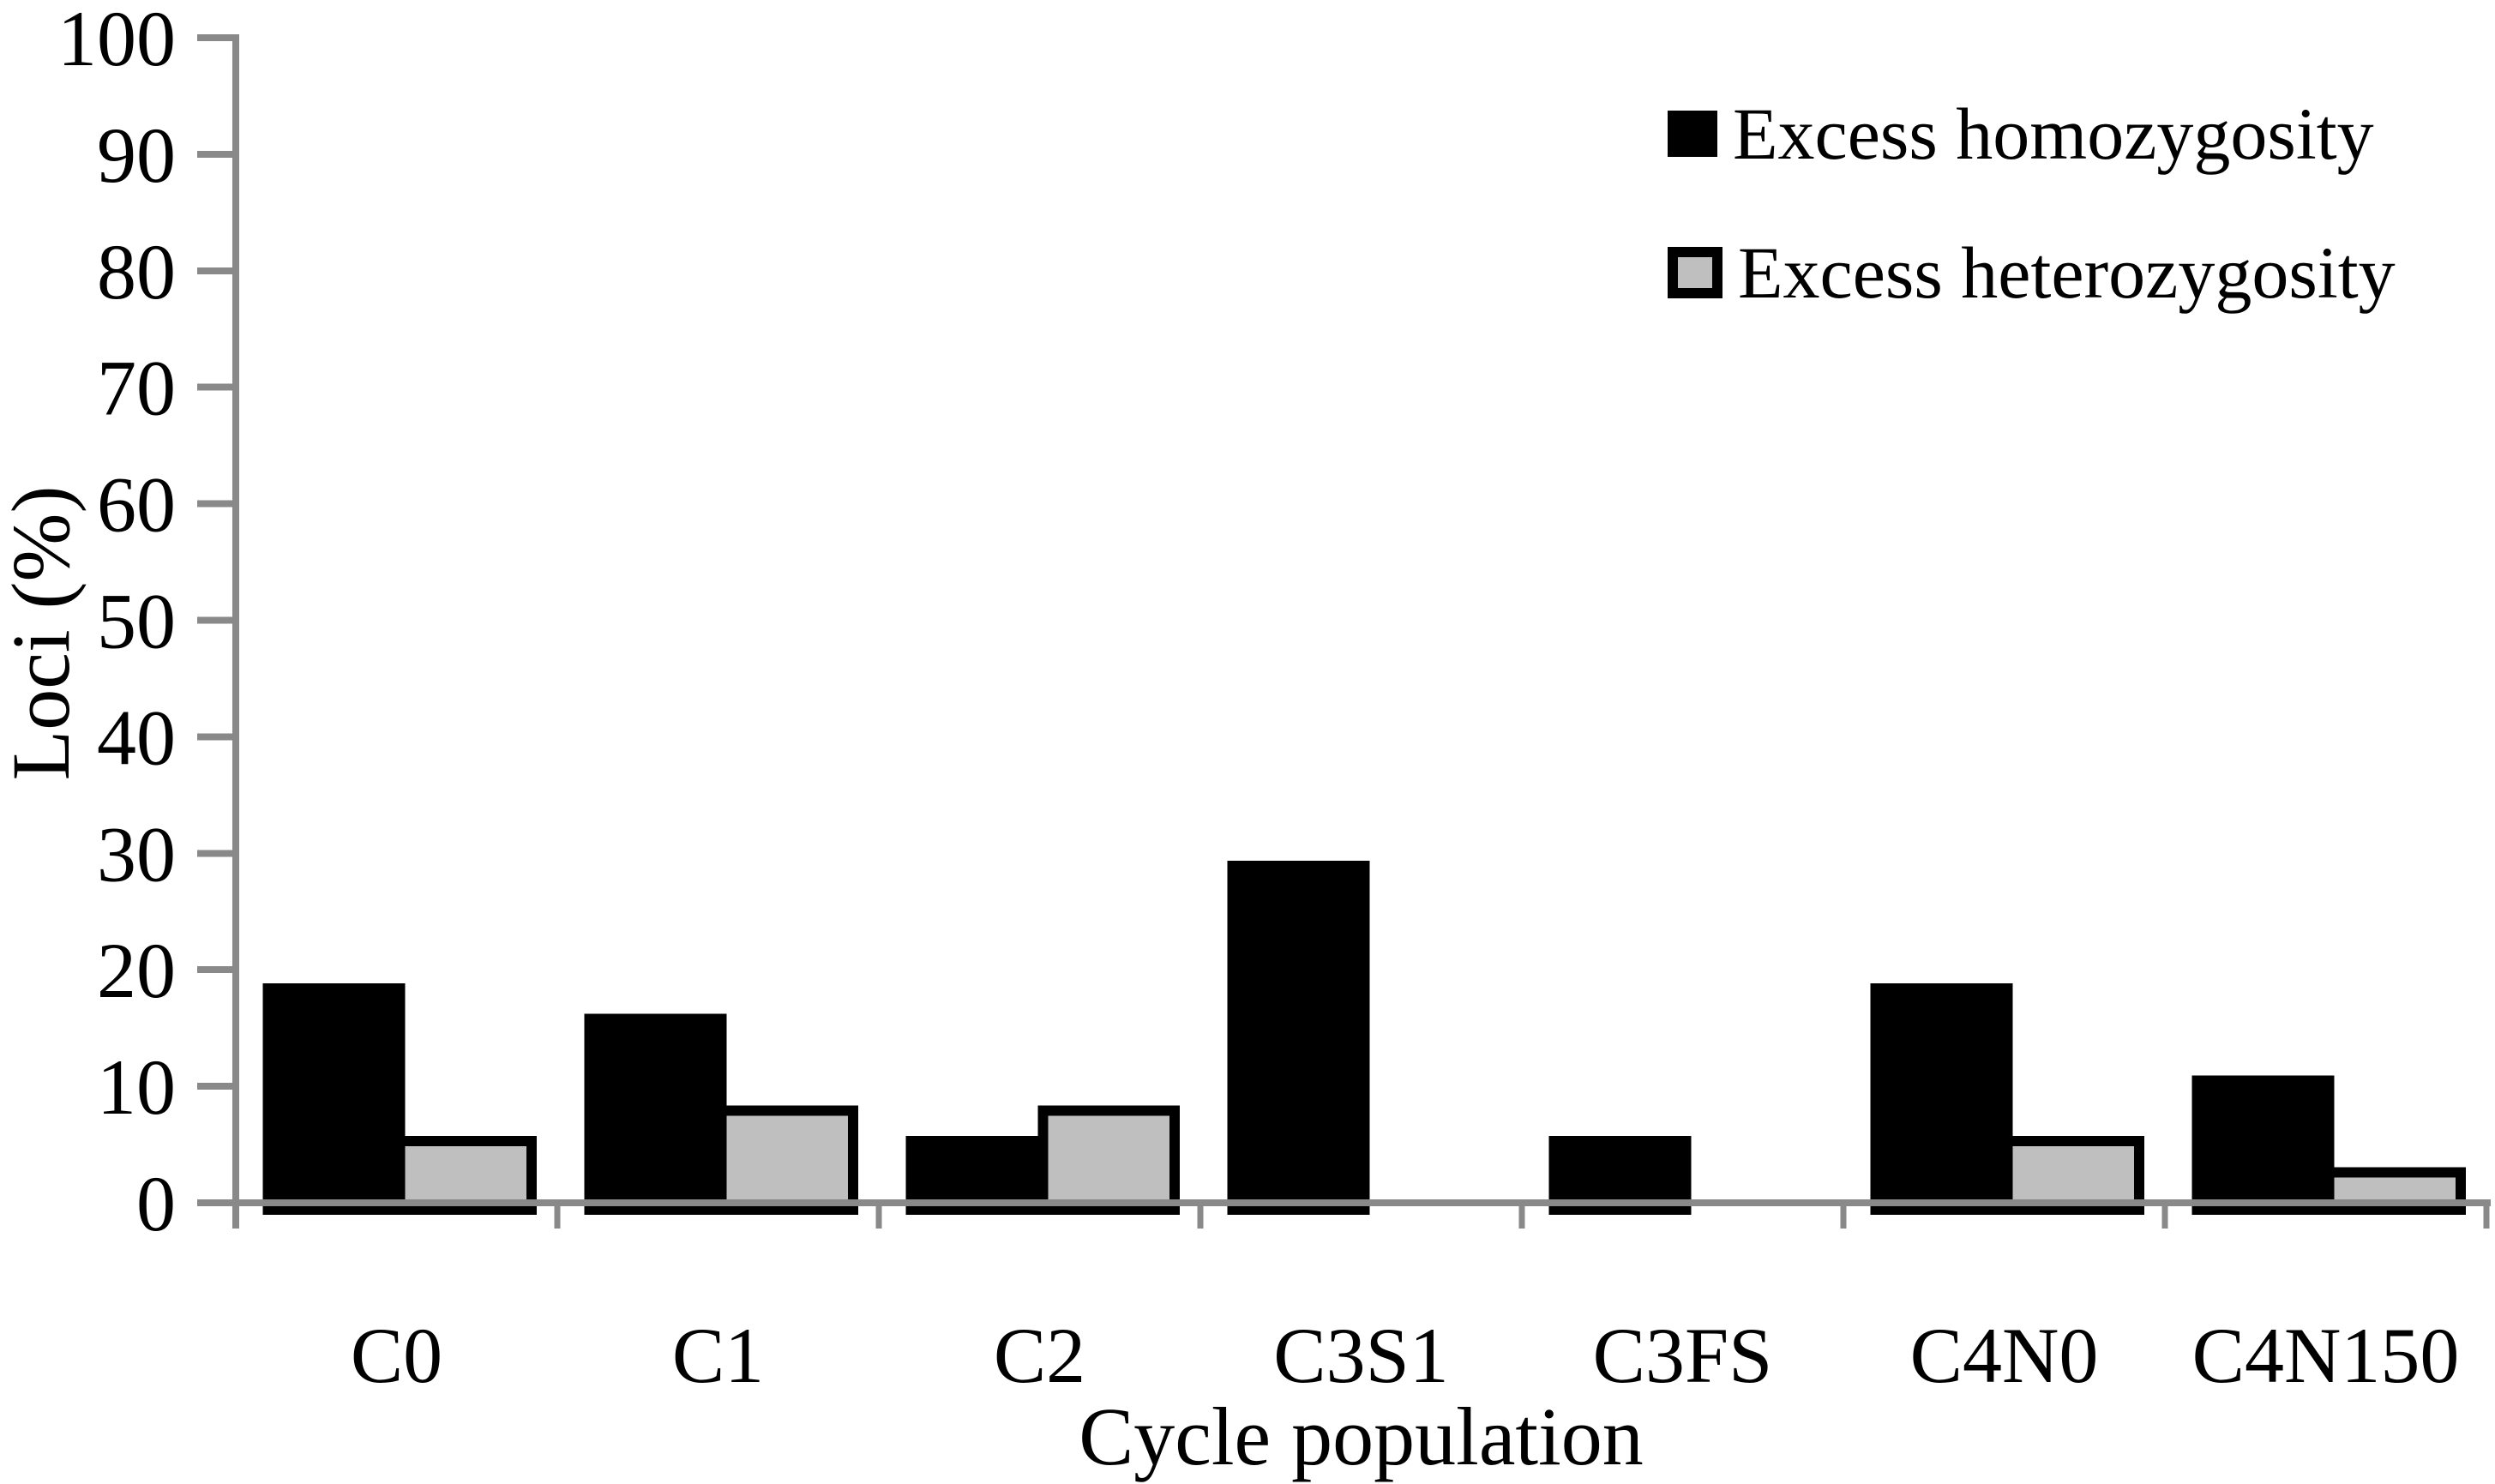 The width and height of the screenshot is (2495, 1484). Describe the element at coordinates (136, 505) in the screenshot. I see `y-tick-label-60: 60` at that location.